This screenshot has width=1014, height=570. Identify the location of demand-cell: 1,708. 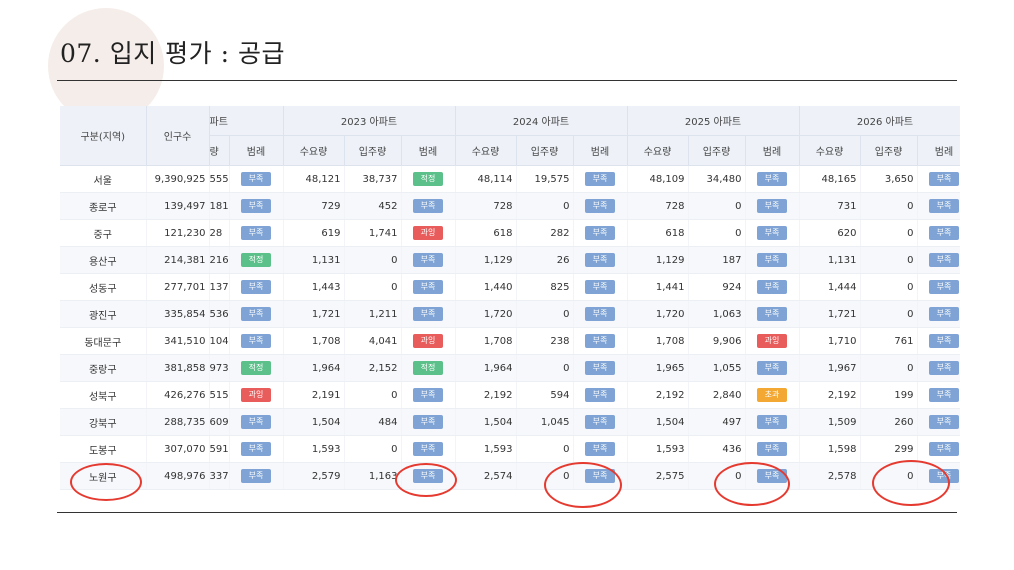
(314, 341).